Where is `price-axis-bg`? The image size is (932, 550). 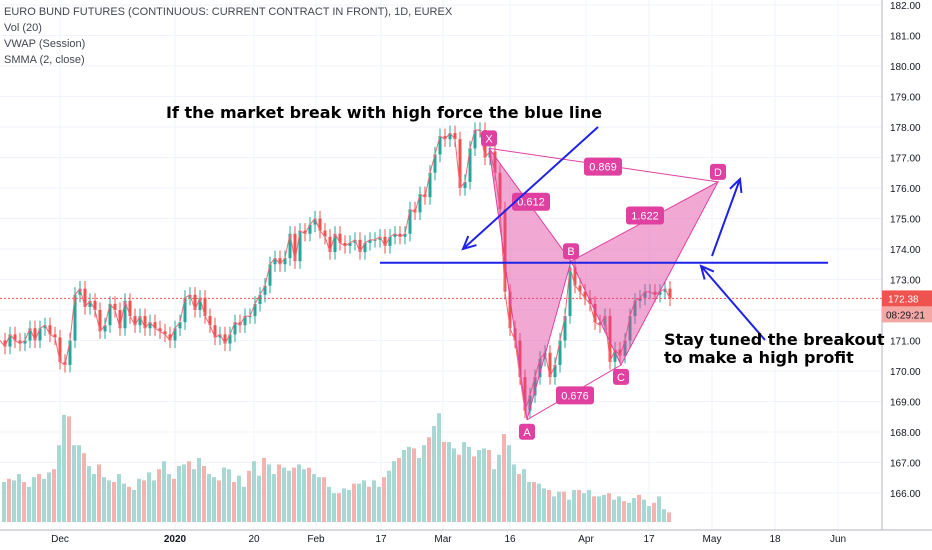
price-axis-bg is located at coordinates (907, 275).